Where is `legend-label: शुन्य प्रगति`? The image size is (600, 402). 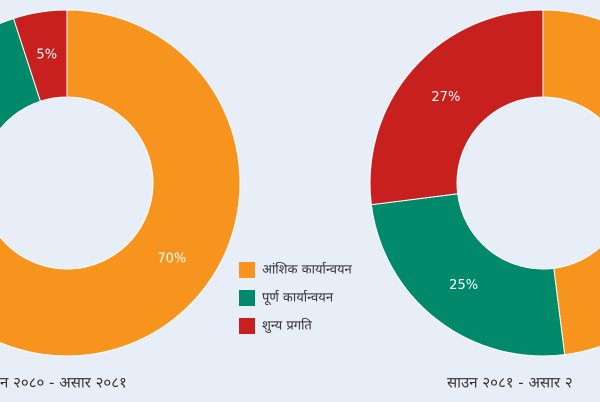 legend-label: शुन्य प्रगति is located at coordinates (287, 326).